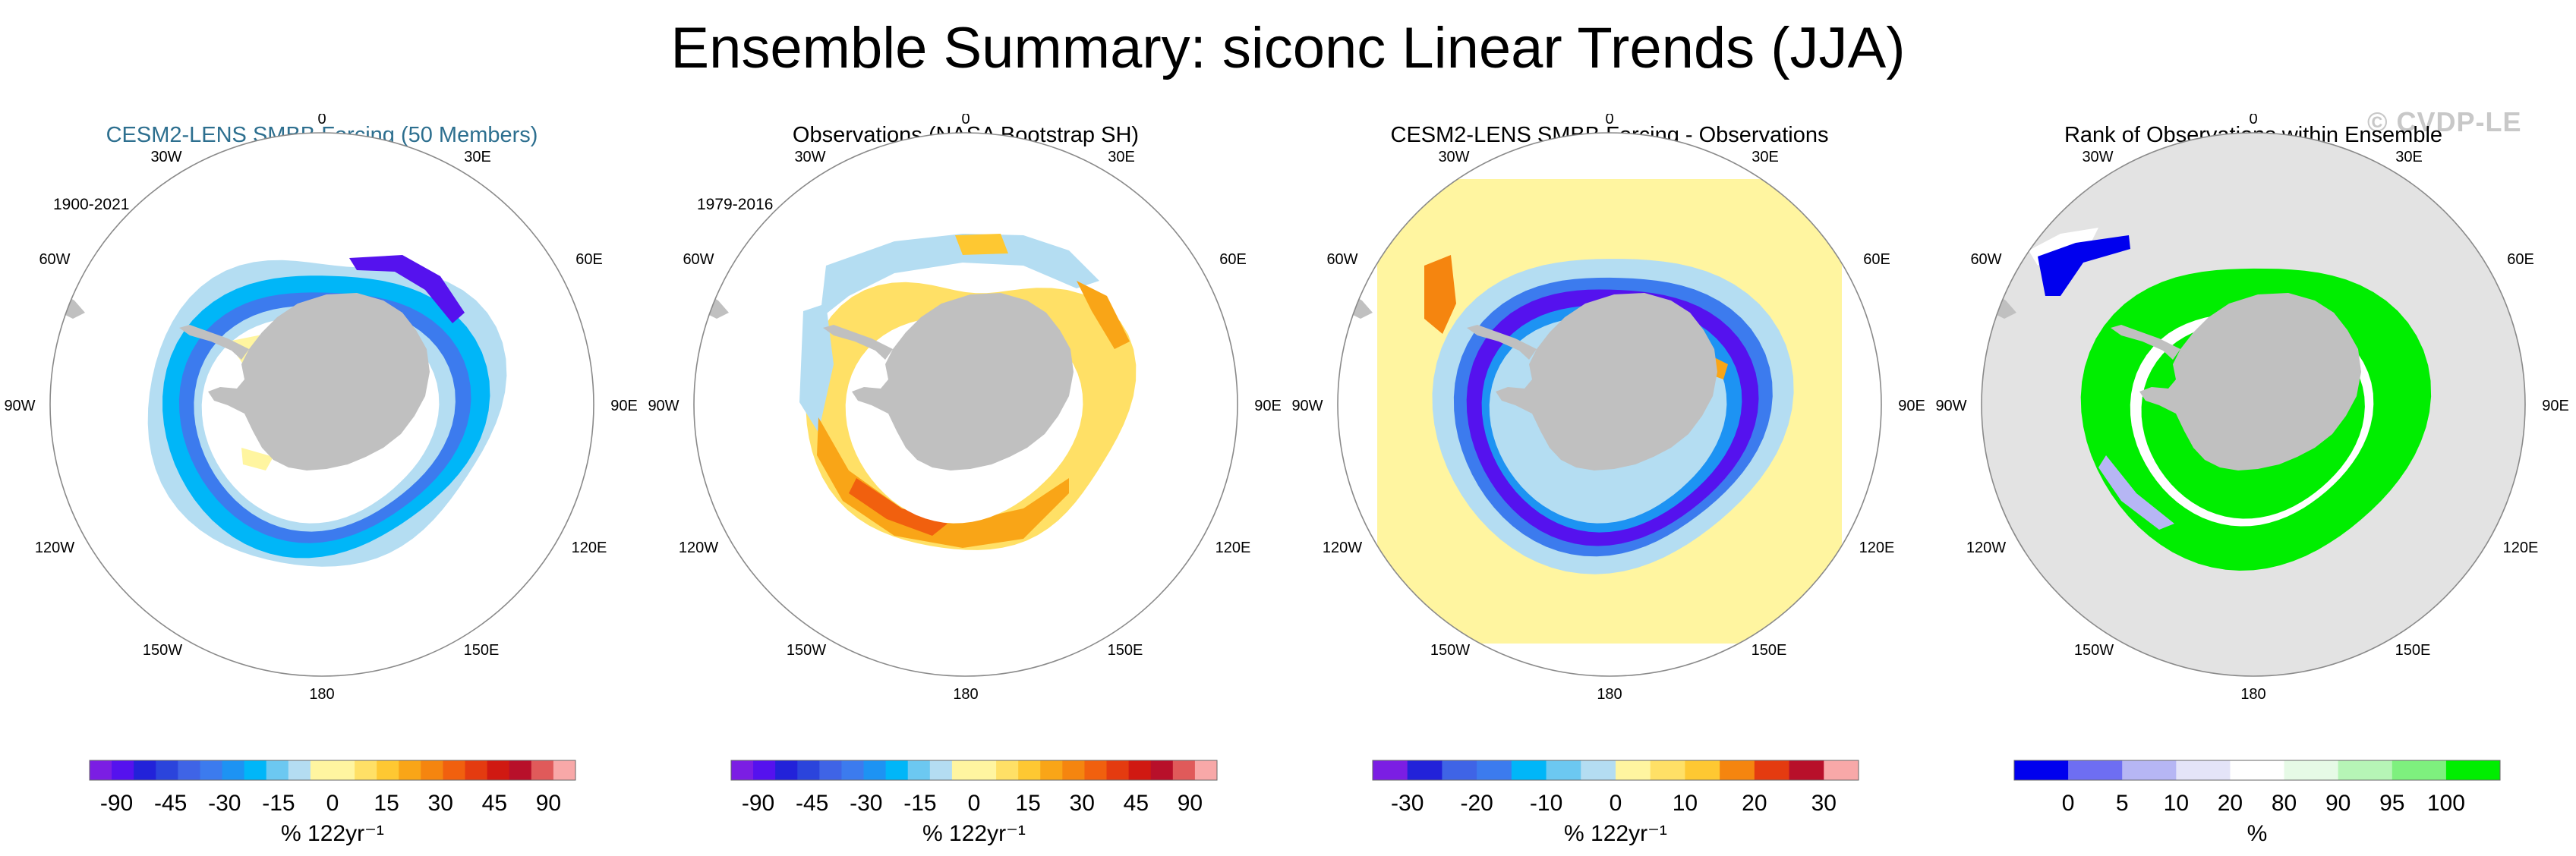 The image size is (2576, 856). Describe the element at coordinates (974, 834) in the screenshot. I see `colorbar-units: % 122yr⁻¹` at that location.